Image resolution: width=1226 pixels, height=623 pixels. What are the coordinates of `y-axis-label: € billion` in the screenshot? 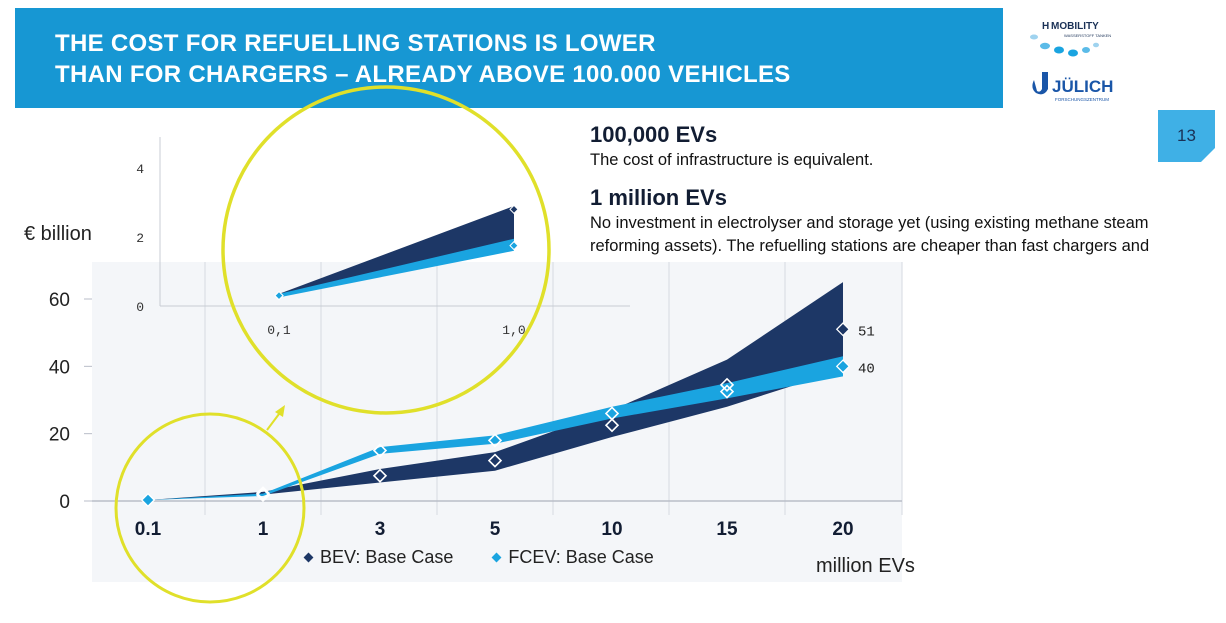 It's located at (58, 234).